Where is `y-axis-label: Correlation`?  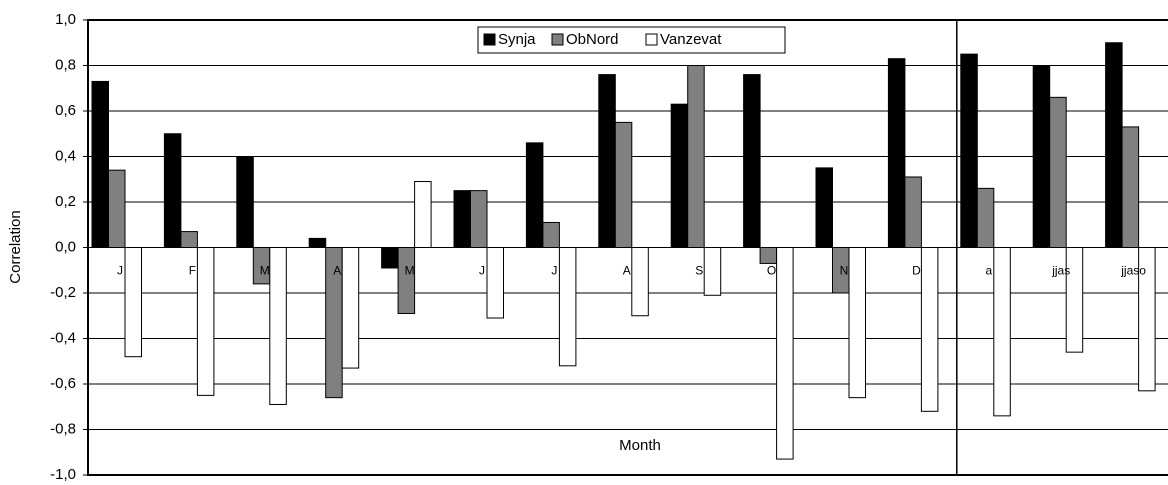 y-axis-label: Correlation is located at coordinates (15, 246).